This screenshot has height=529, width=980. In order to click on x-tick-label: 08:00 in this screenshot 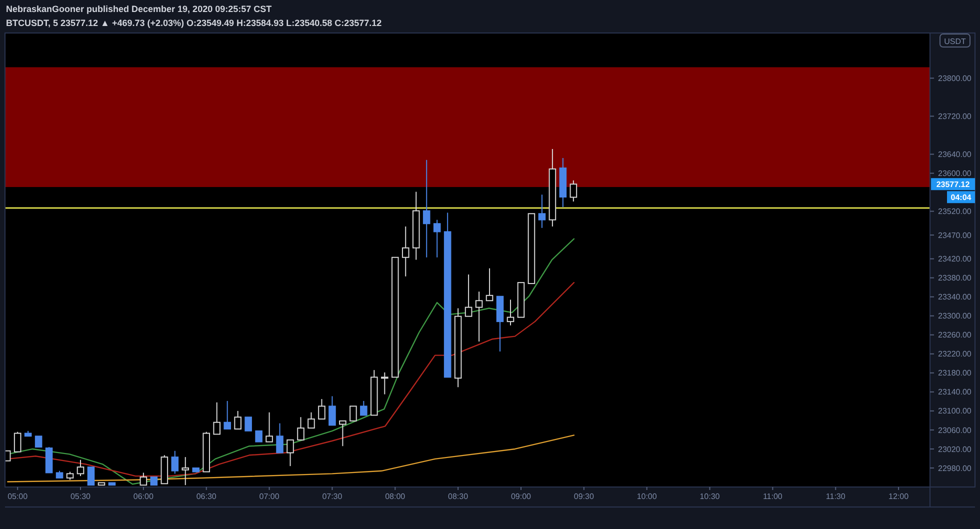, I will do `click(395, 496)`.